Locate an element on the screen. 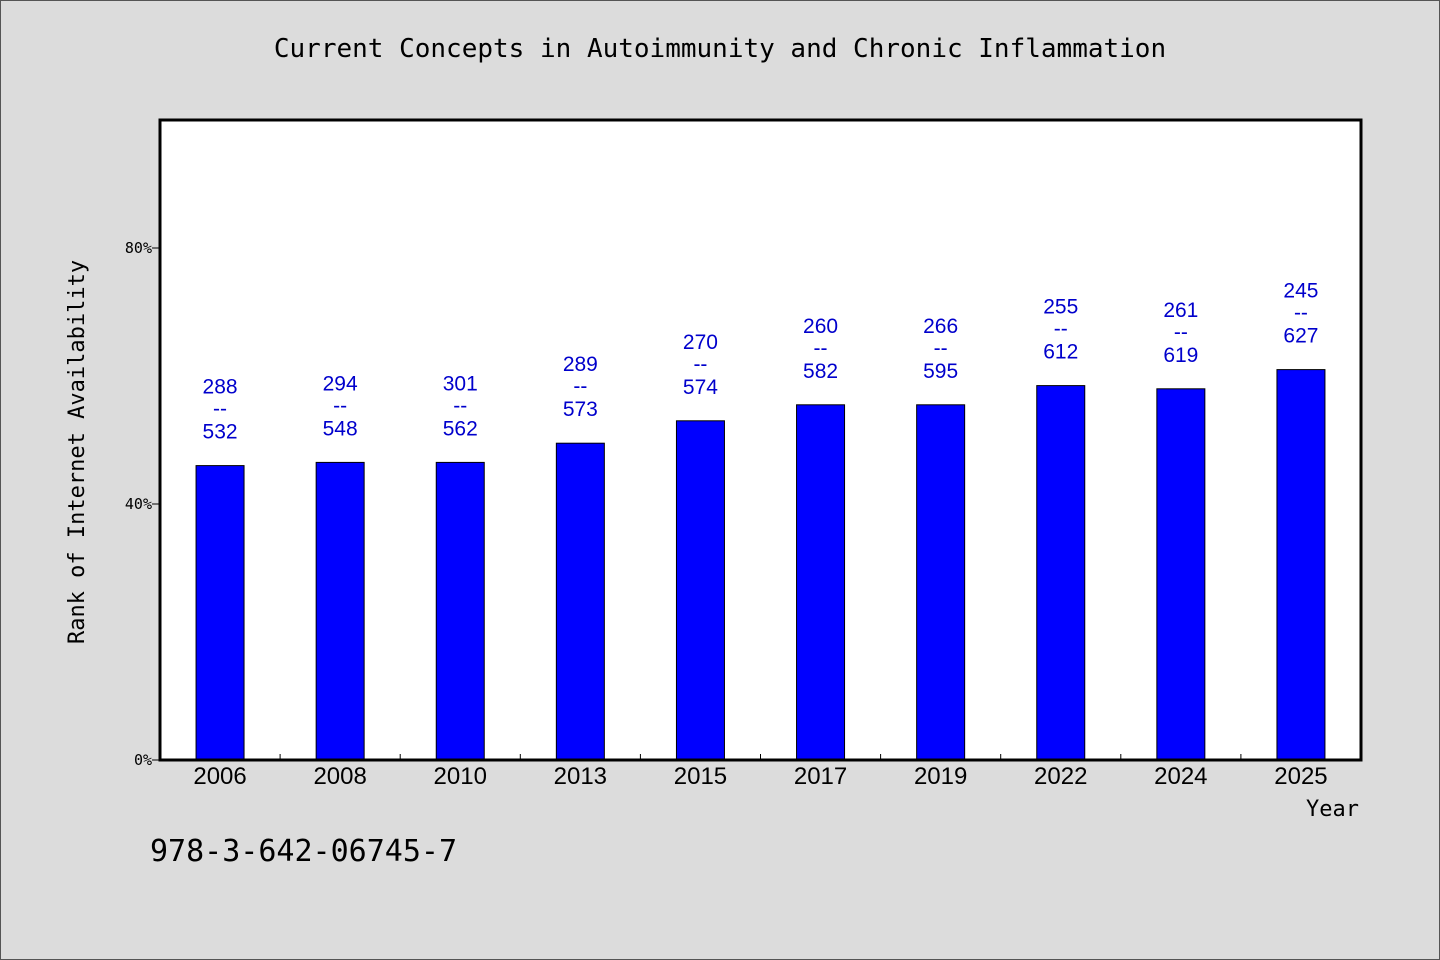 The width and height of the screenshot is (1440, 960). bar-label-2022-sep: -- is located at coordinates (1061, 329).